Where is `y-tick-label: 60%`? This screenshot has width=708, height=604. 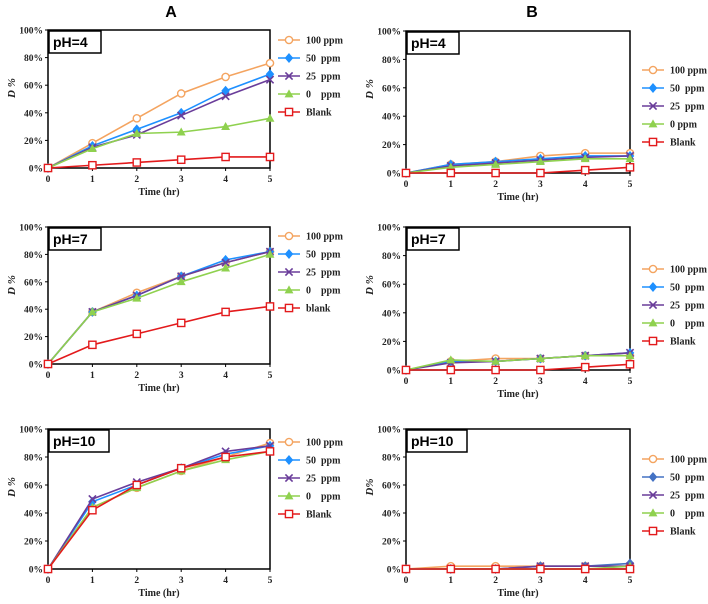 y-tick-label: 60% is located at coordinates (33, 283).